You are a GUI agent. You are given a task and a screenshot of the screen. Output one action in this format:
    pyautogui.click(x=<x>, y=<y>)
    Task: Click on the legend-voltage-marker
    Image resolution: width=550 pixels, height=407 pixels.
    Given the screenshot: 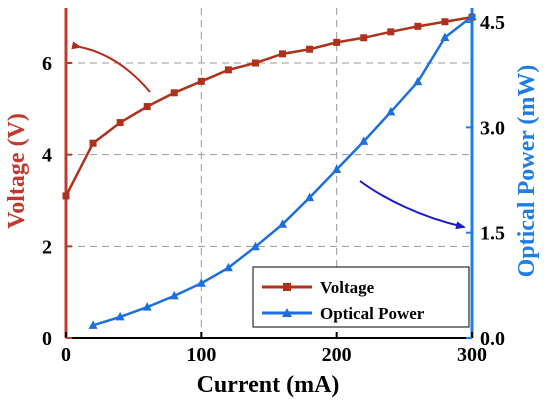 What is the action you would take?
    pyautogui.click(x=287, y=287)
    